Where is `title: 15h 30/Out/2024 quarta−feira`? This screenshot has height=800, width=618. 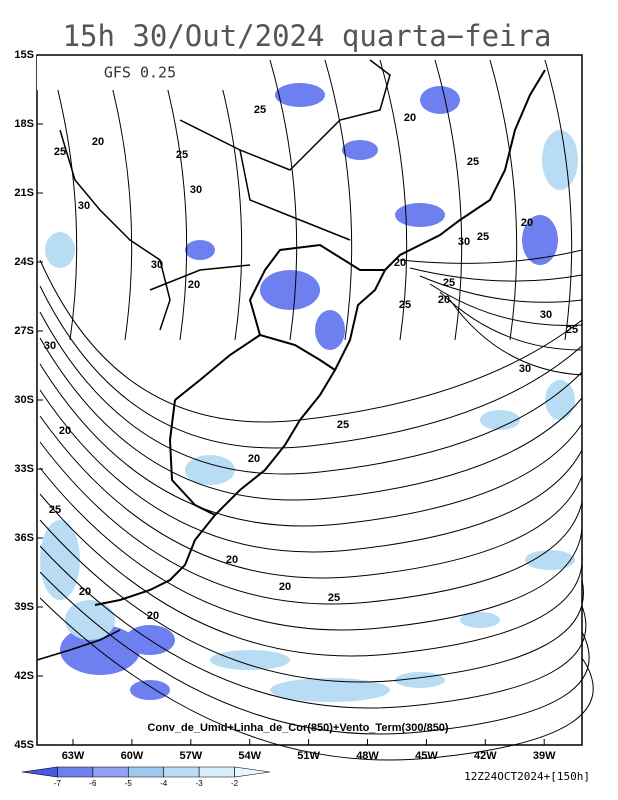 title: 15h 30/Out/2024 quarta−feira is located at coordinates (307, 36).